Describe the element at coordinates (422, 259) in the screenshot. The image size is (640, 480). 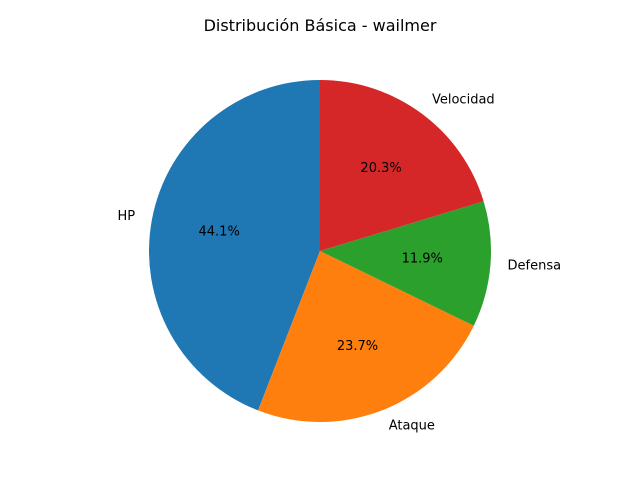
I see `pie-percent-label-defensa: 11.9%` at that location.